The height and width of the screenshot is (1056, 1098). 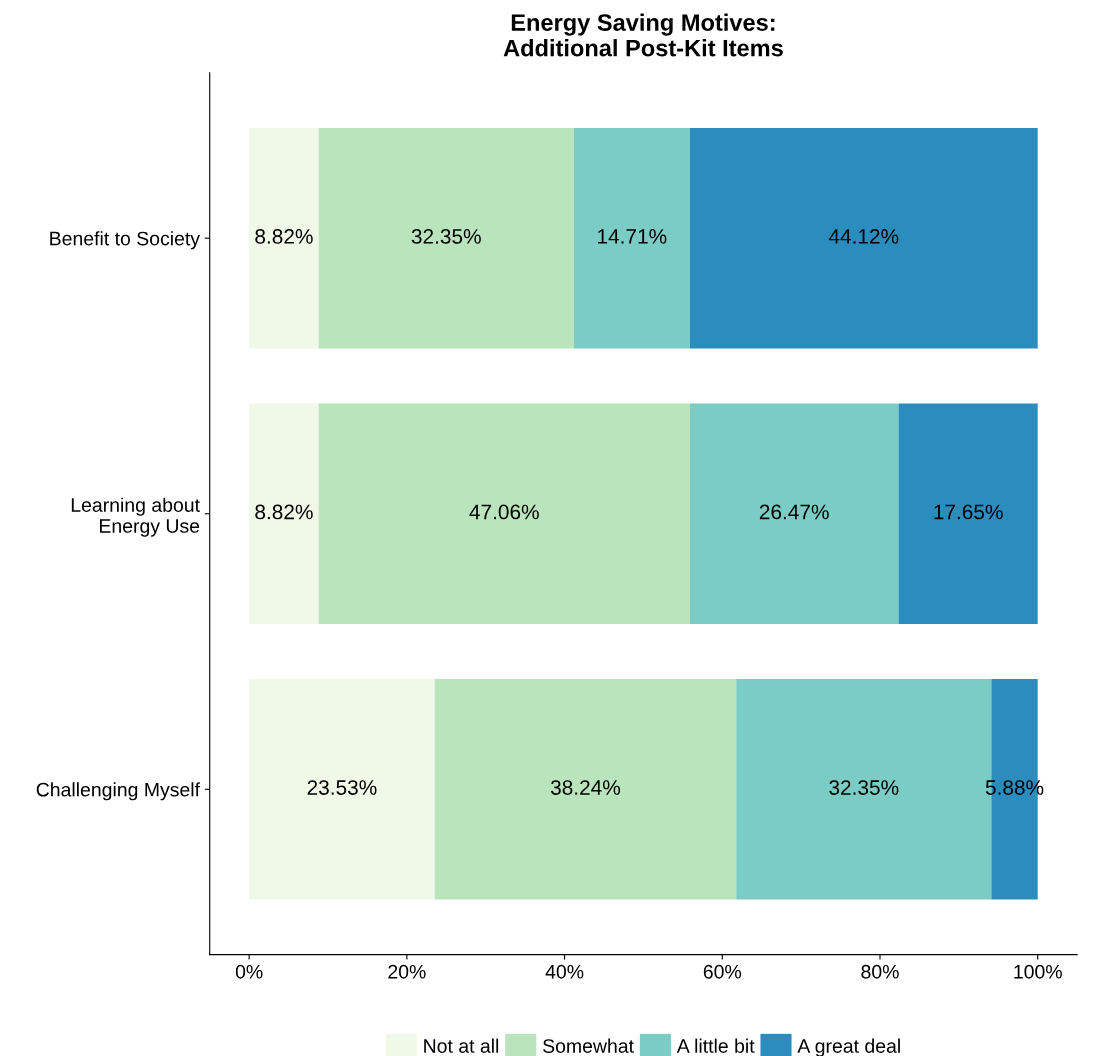 I want to click on data-label: 23.53%, so click(x=342, y=787).